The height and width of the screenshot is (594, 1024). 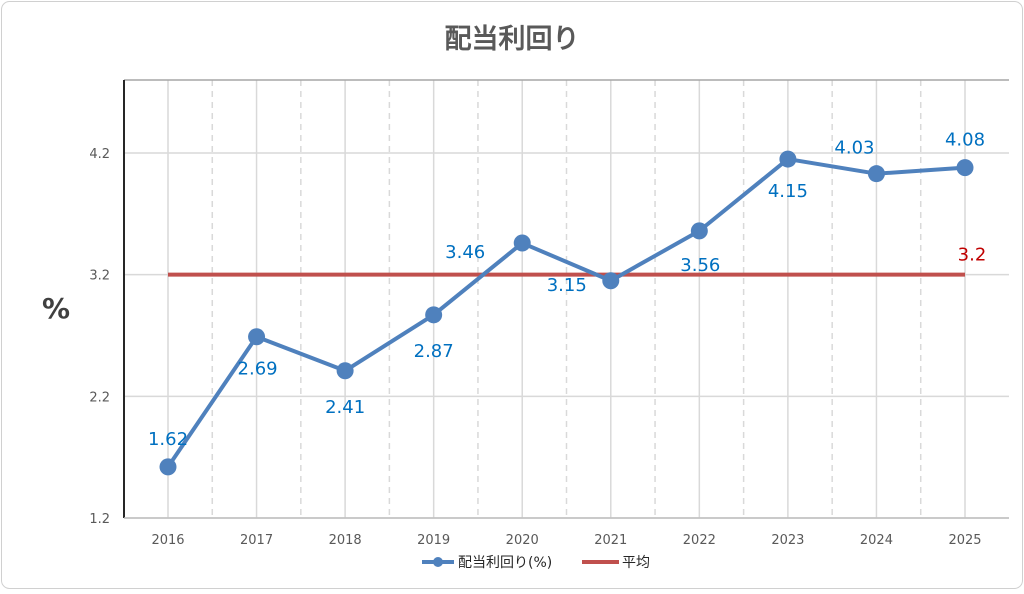 What do you see at coordinates (434, 351) in the screenshot?
I see `data-label: 2.87` at bounding box center [434, 351].